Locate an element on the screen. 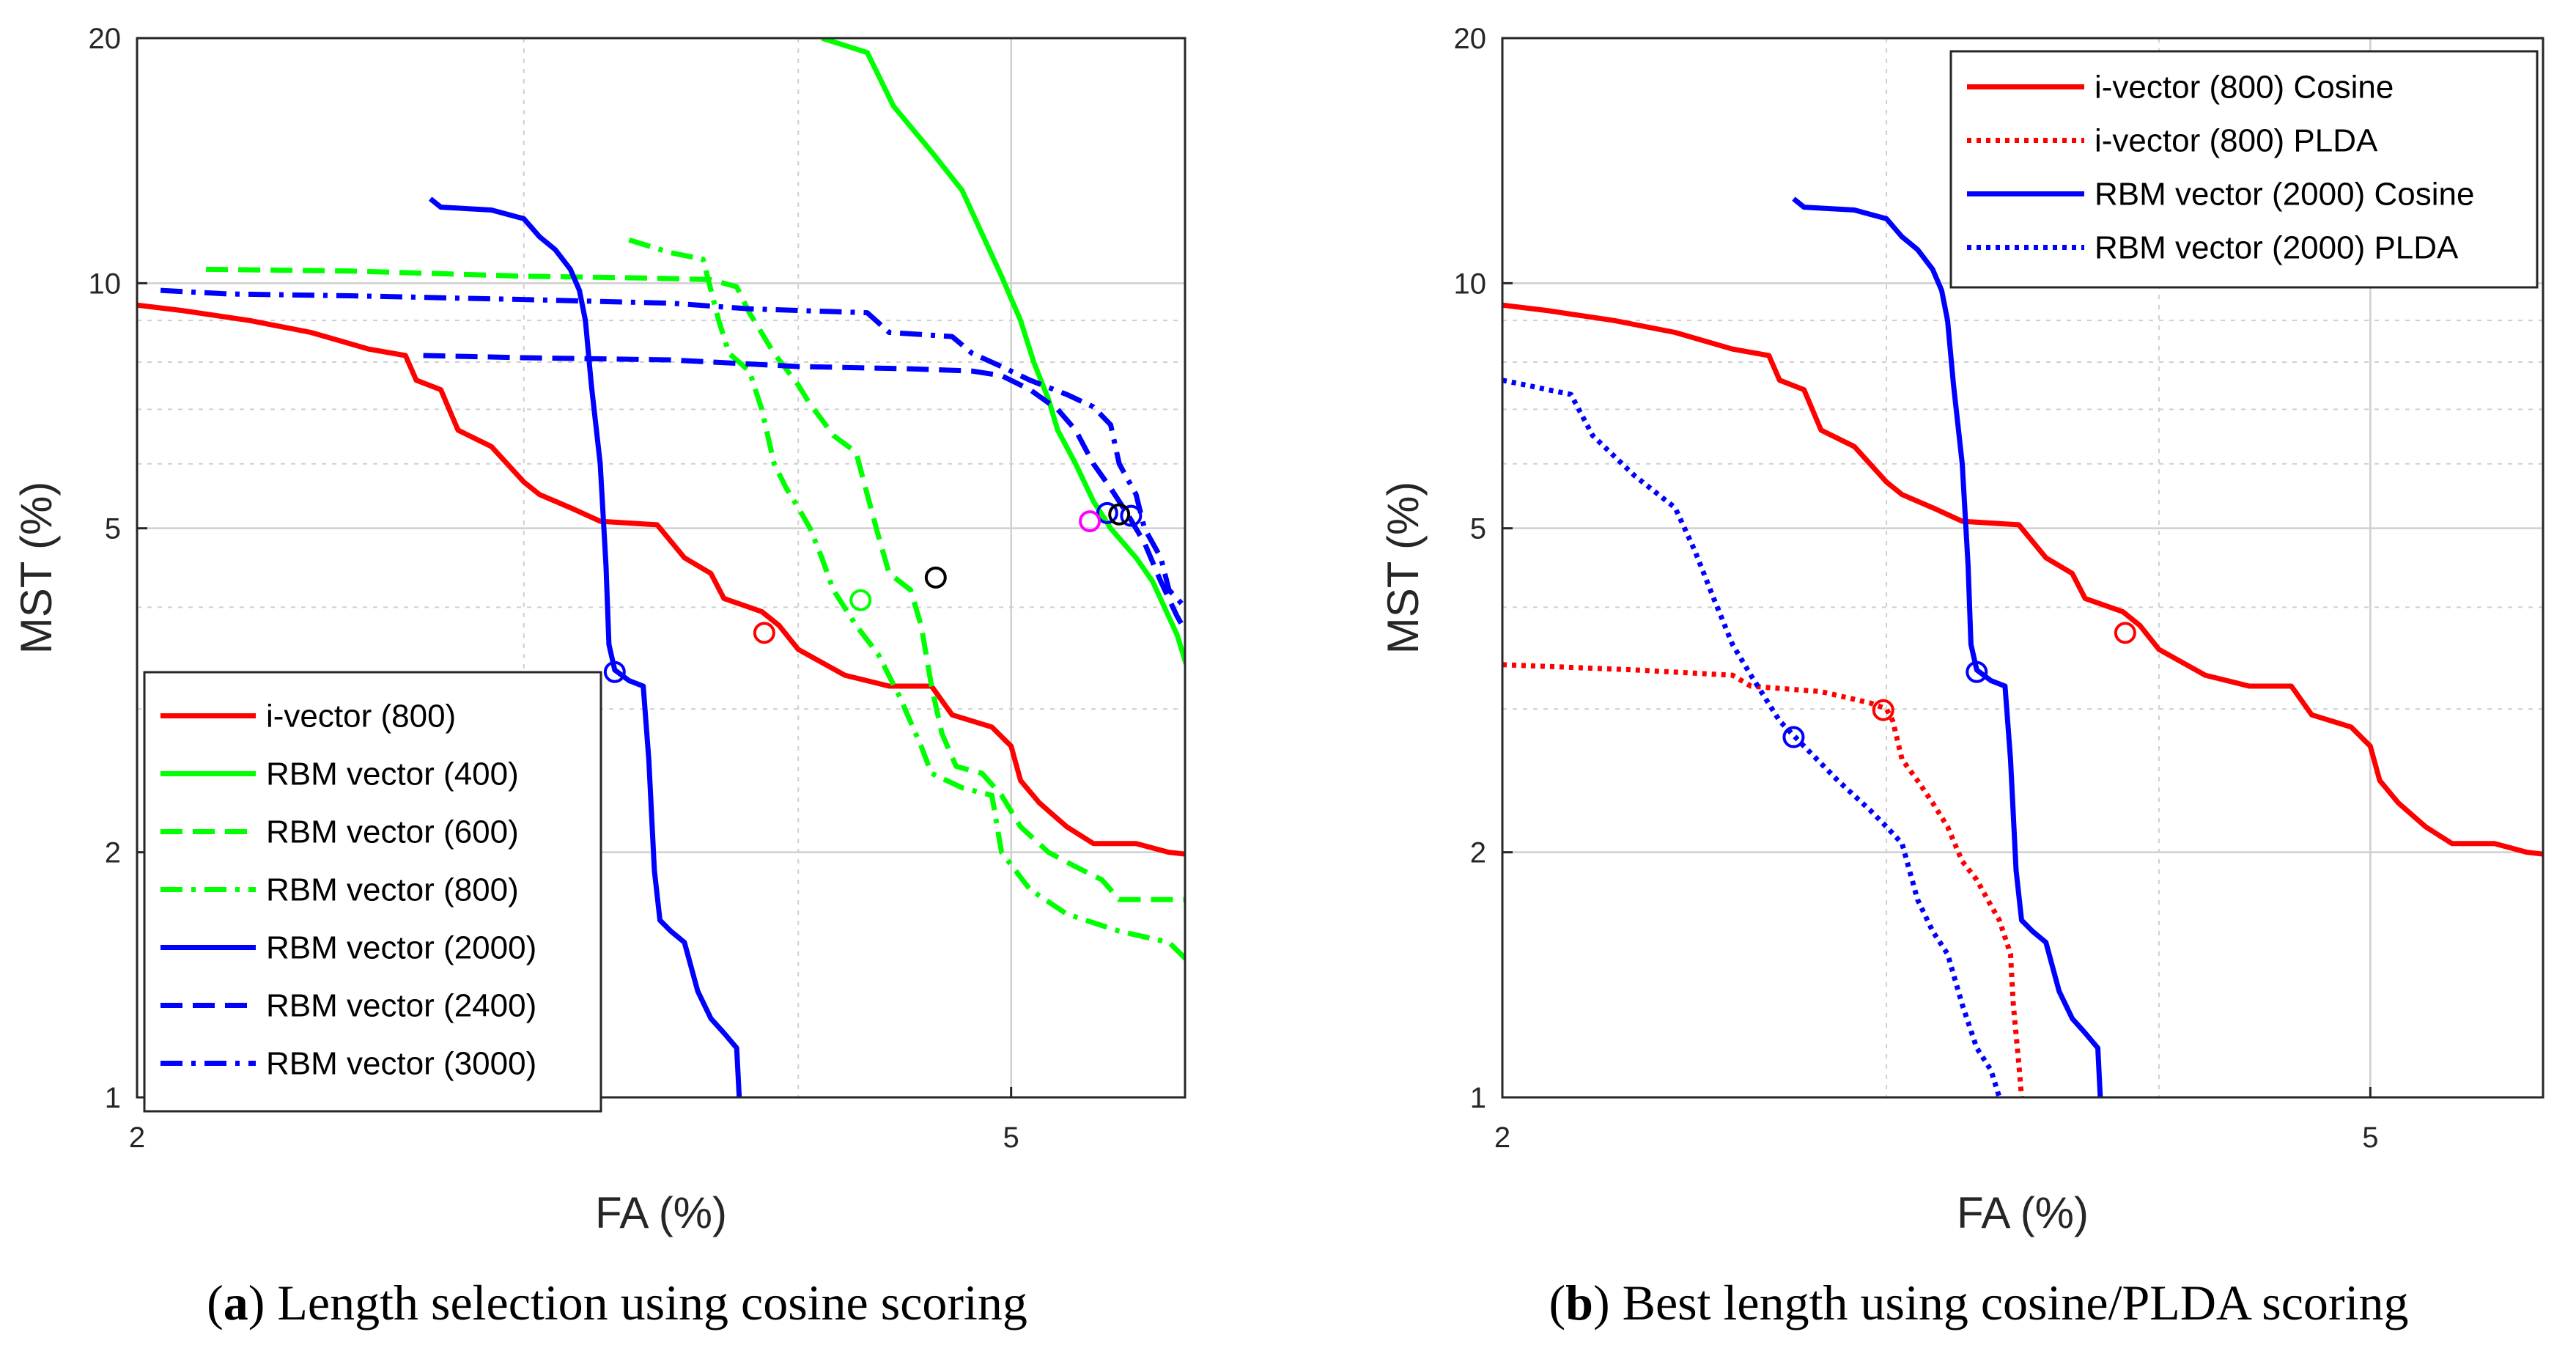 The height and width of the screenshot is (1351, 2576). legend-box is located at coordinates (2244, 169).